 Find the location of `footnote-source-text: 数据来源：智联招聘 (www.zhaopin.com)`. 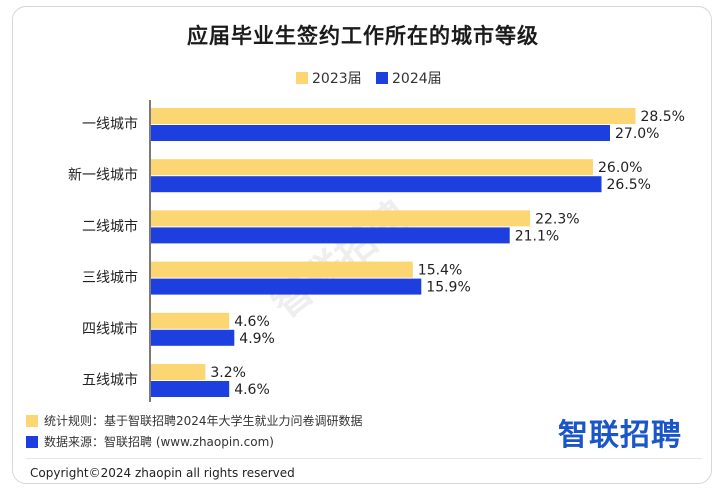

footnote-source-text: 数据来源：智联招聘 (www.zhaopin.com) is located at coordinates (159, 442).